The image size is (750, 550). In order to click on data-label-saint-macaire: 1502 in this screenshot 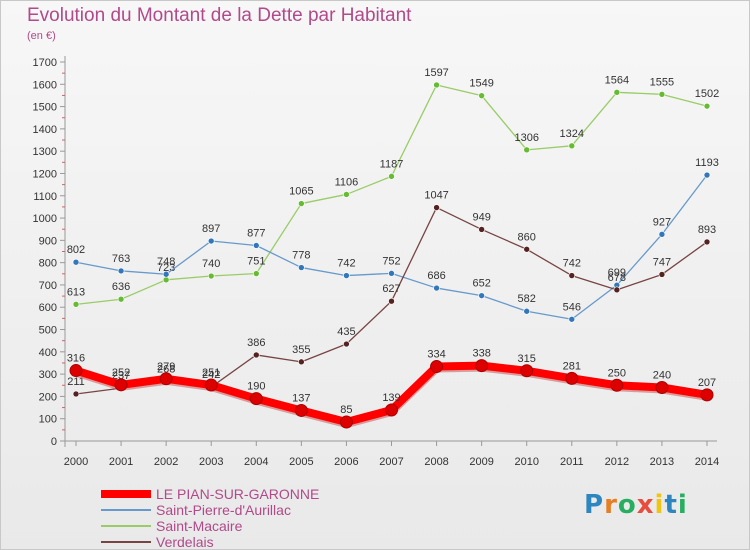, I will do `click(707, 94)`.